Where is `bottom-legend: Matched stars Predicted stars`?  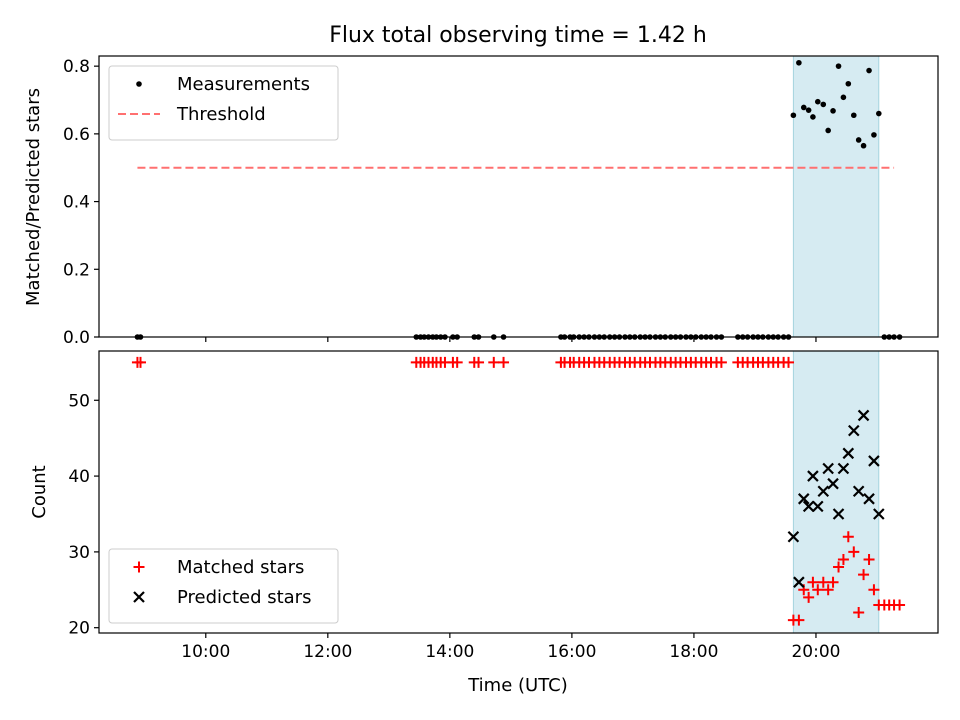 bottom-legend: Matched stars Predicted stars is located at coordinates (223, 586).